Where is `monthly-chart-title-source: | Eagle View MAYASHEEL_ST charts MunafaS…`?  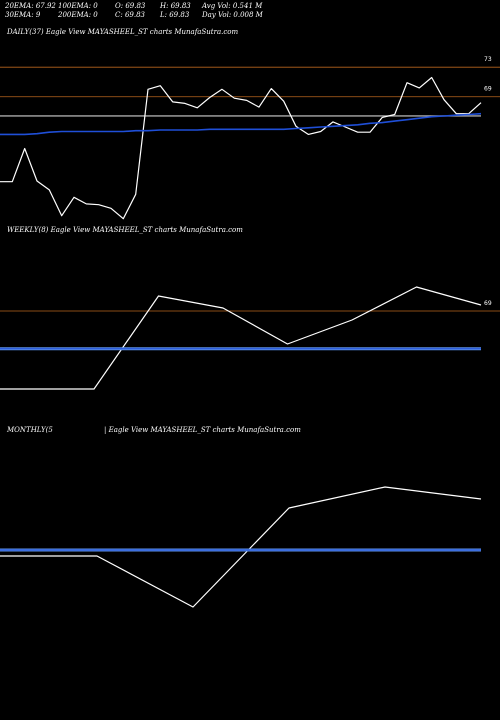 monthly-chart-title-source: | Eagle View MAYASHEEL_ST charts MunafaS… is located at coordinates (202, 430).